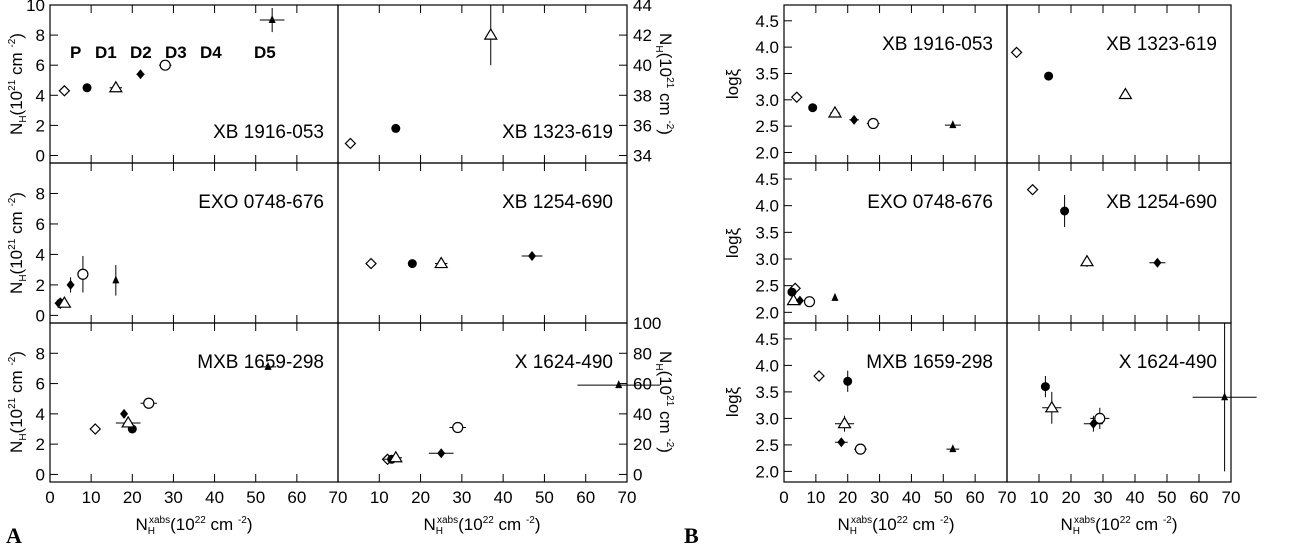 The image size is (1300, 548). I want to click on y-axis-label-row1-left: NH(1021 cm -2), so click(18, 84).